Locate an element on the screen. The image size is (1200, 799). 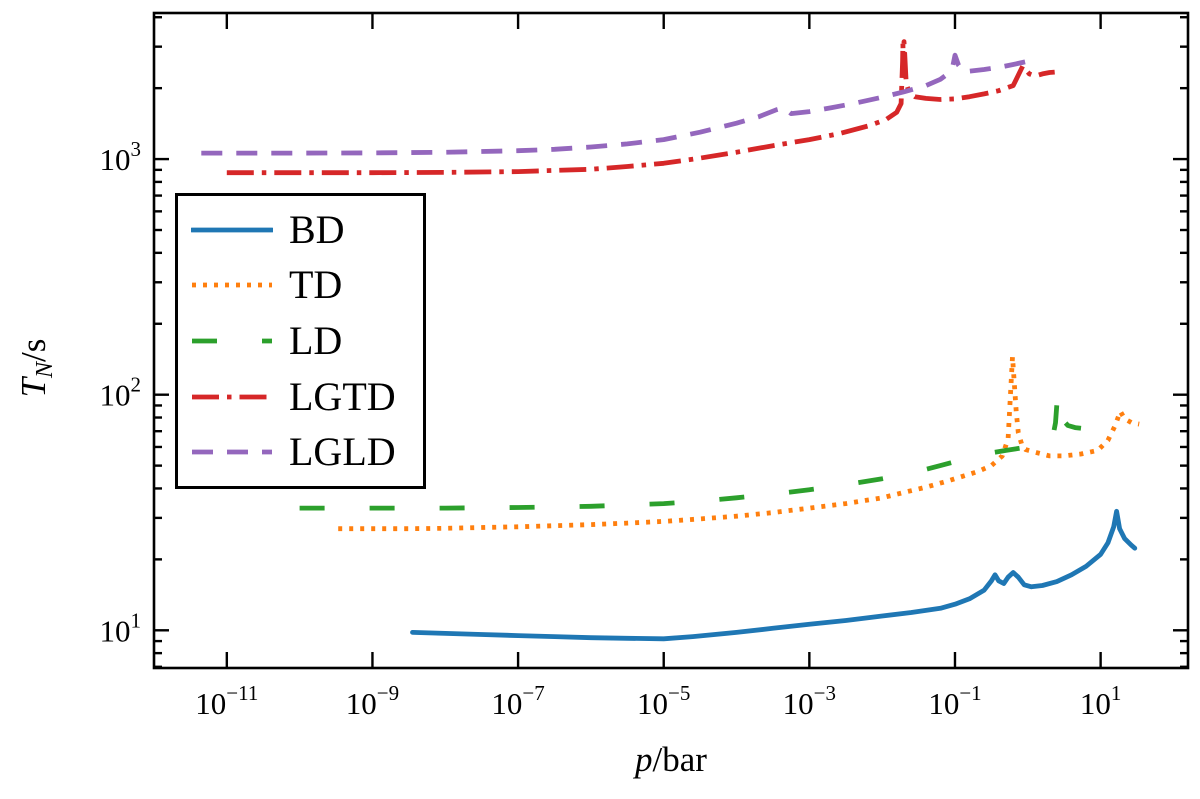
svg-text: 10⁻⁵ is located at coordinates (663, 701).